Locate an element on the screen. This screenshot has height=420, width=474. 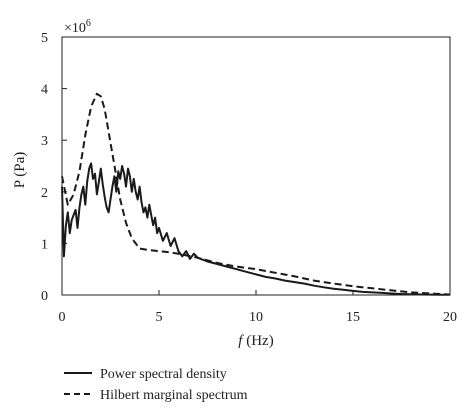
legend-label-psd: Power spectral density is located at coordinates (163, 374).